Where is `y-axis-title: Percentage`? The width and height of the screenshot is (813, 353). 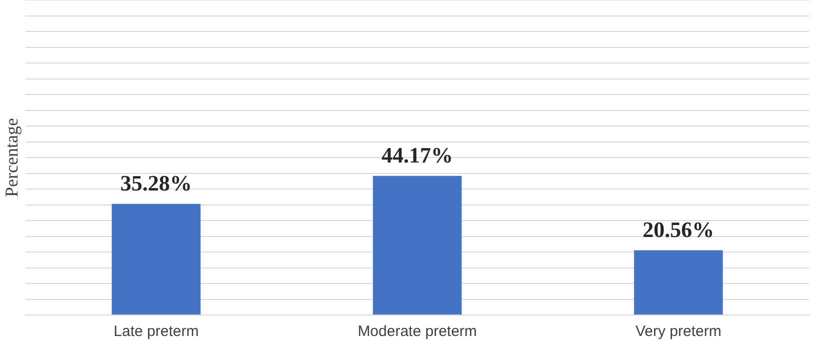 y-axis-title: Percentage is located at coordinates (12, 157).